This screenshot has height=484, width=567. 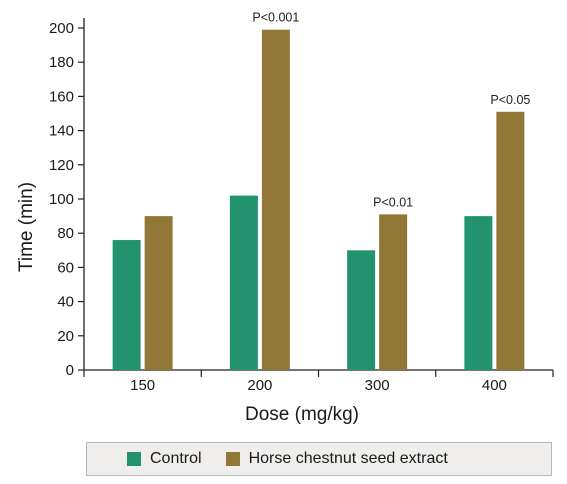 What do you see at coordinates (70, 370) in the screenshot?
I see `y-tick-label: 0` at bounding box center [70, 370].